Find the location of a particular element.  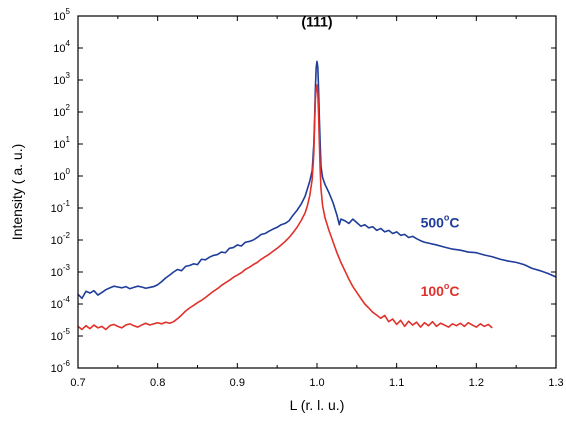

y-tick-label: 10⁻⁵ is located at coordinates (61, 335).